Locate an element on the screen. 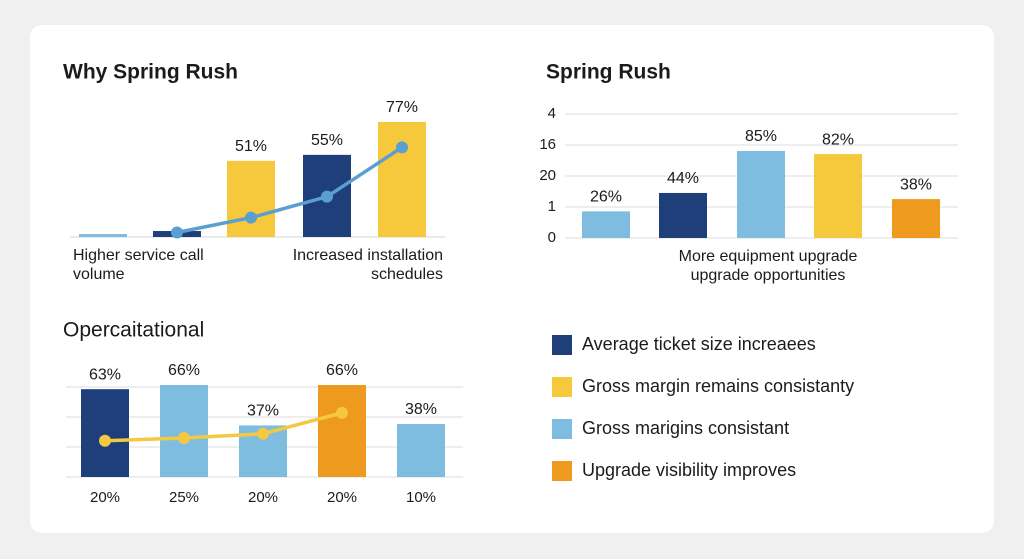 This screenshot has width=1024, height=559. data-label: 82% is located at coordinates (838, 139).